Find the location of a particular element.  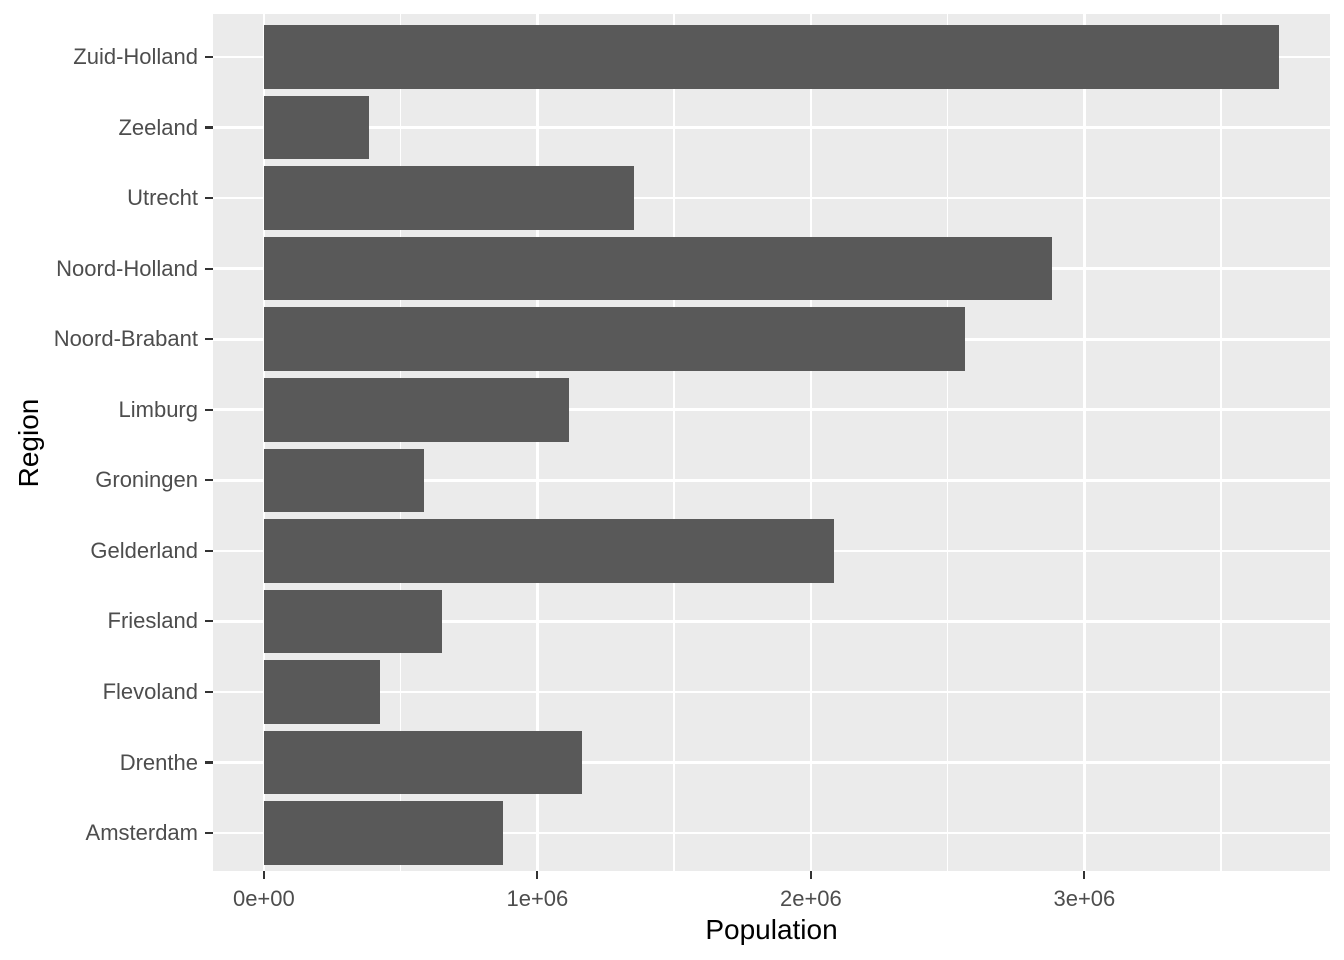

x-tick-label: 3e+06 is located at coordinates (1084, 898).